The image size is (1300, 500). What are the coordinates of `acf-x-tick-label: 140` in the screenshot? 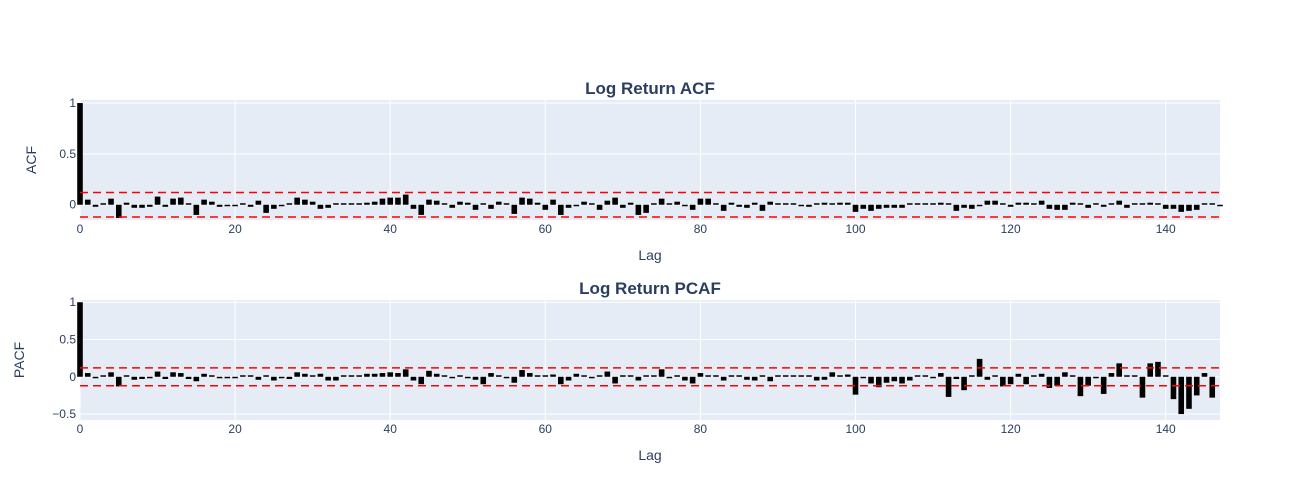 It's located at (1166, 229).